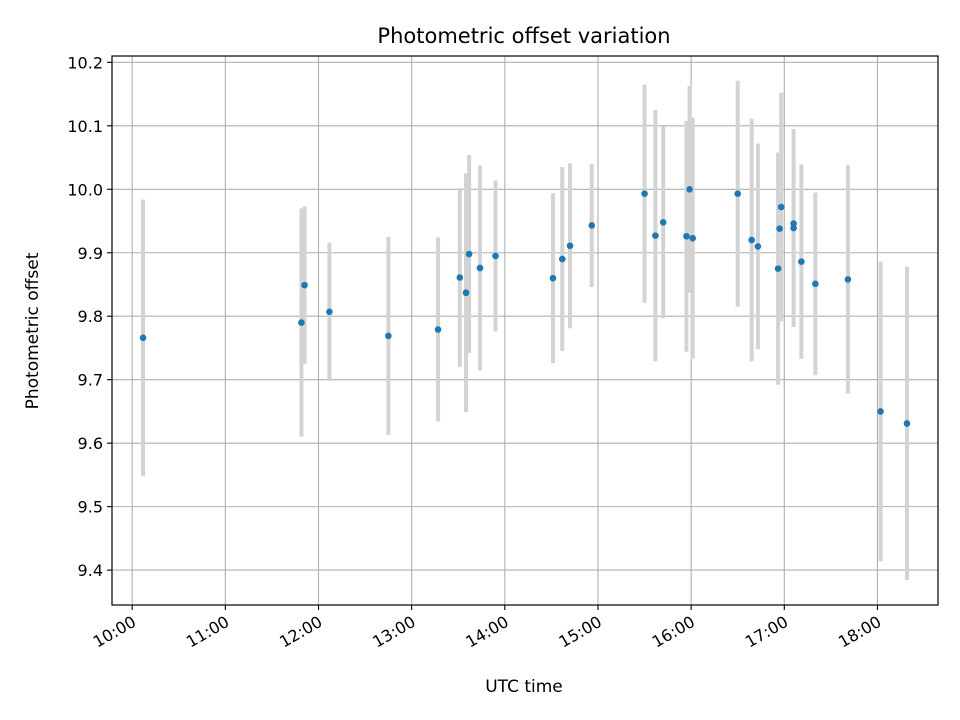 This screenshot has width=960, height=720. What do you see at coordinates (300, 632) in the screenshot?
I see `x-tick-label: 12:00` at bounding box center [300, 632].